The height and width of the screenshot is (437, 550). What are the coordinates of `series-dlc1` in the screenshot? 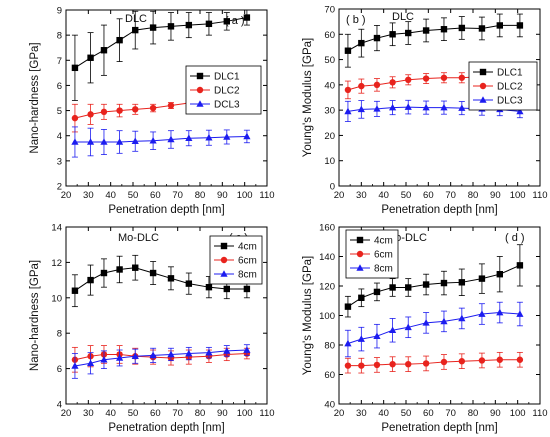 It's located at (434, 40).